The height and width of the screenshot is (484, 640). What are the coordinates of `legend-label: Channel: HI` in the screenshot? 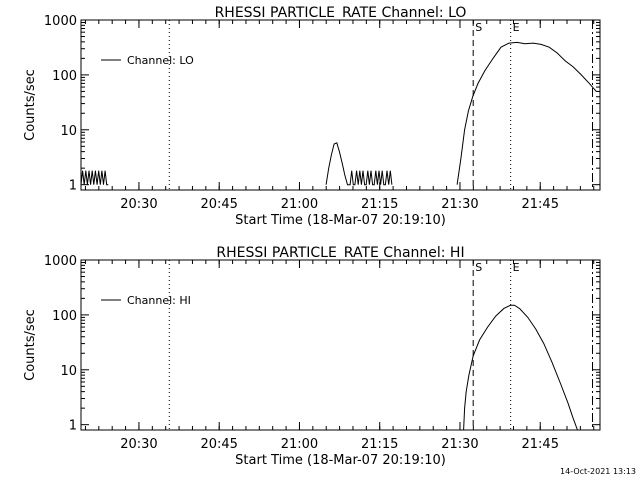 It's located at (159, 300).